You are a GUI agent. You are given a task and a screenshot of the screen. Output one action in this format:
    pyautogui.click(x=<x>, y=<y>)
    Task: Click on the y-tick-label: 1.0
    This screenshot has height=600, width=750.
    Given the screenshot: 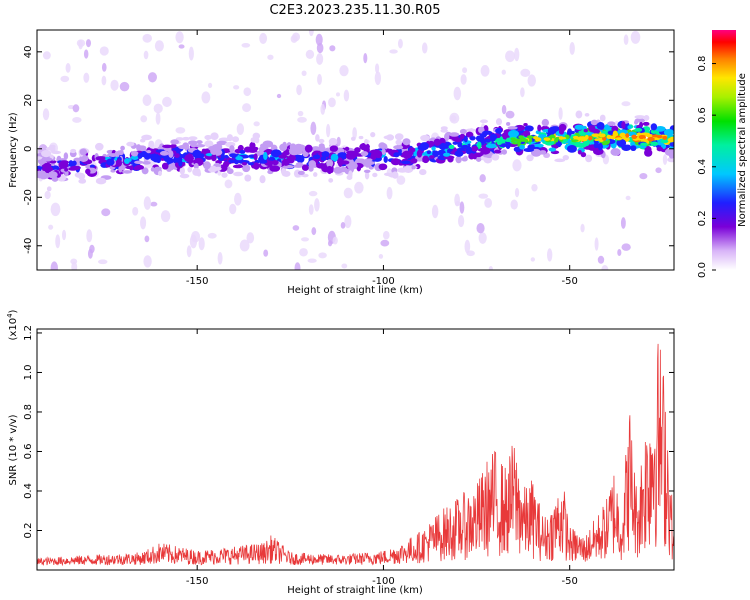 What is the action you would take?
    pyautogui.click(x=28, y=373)
    